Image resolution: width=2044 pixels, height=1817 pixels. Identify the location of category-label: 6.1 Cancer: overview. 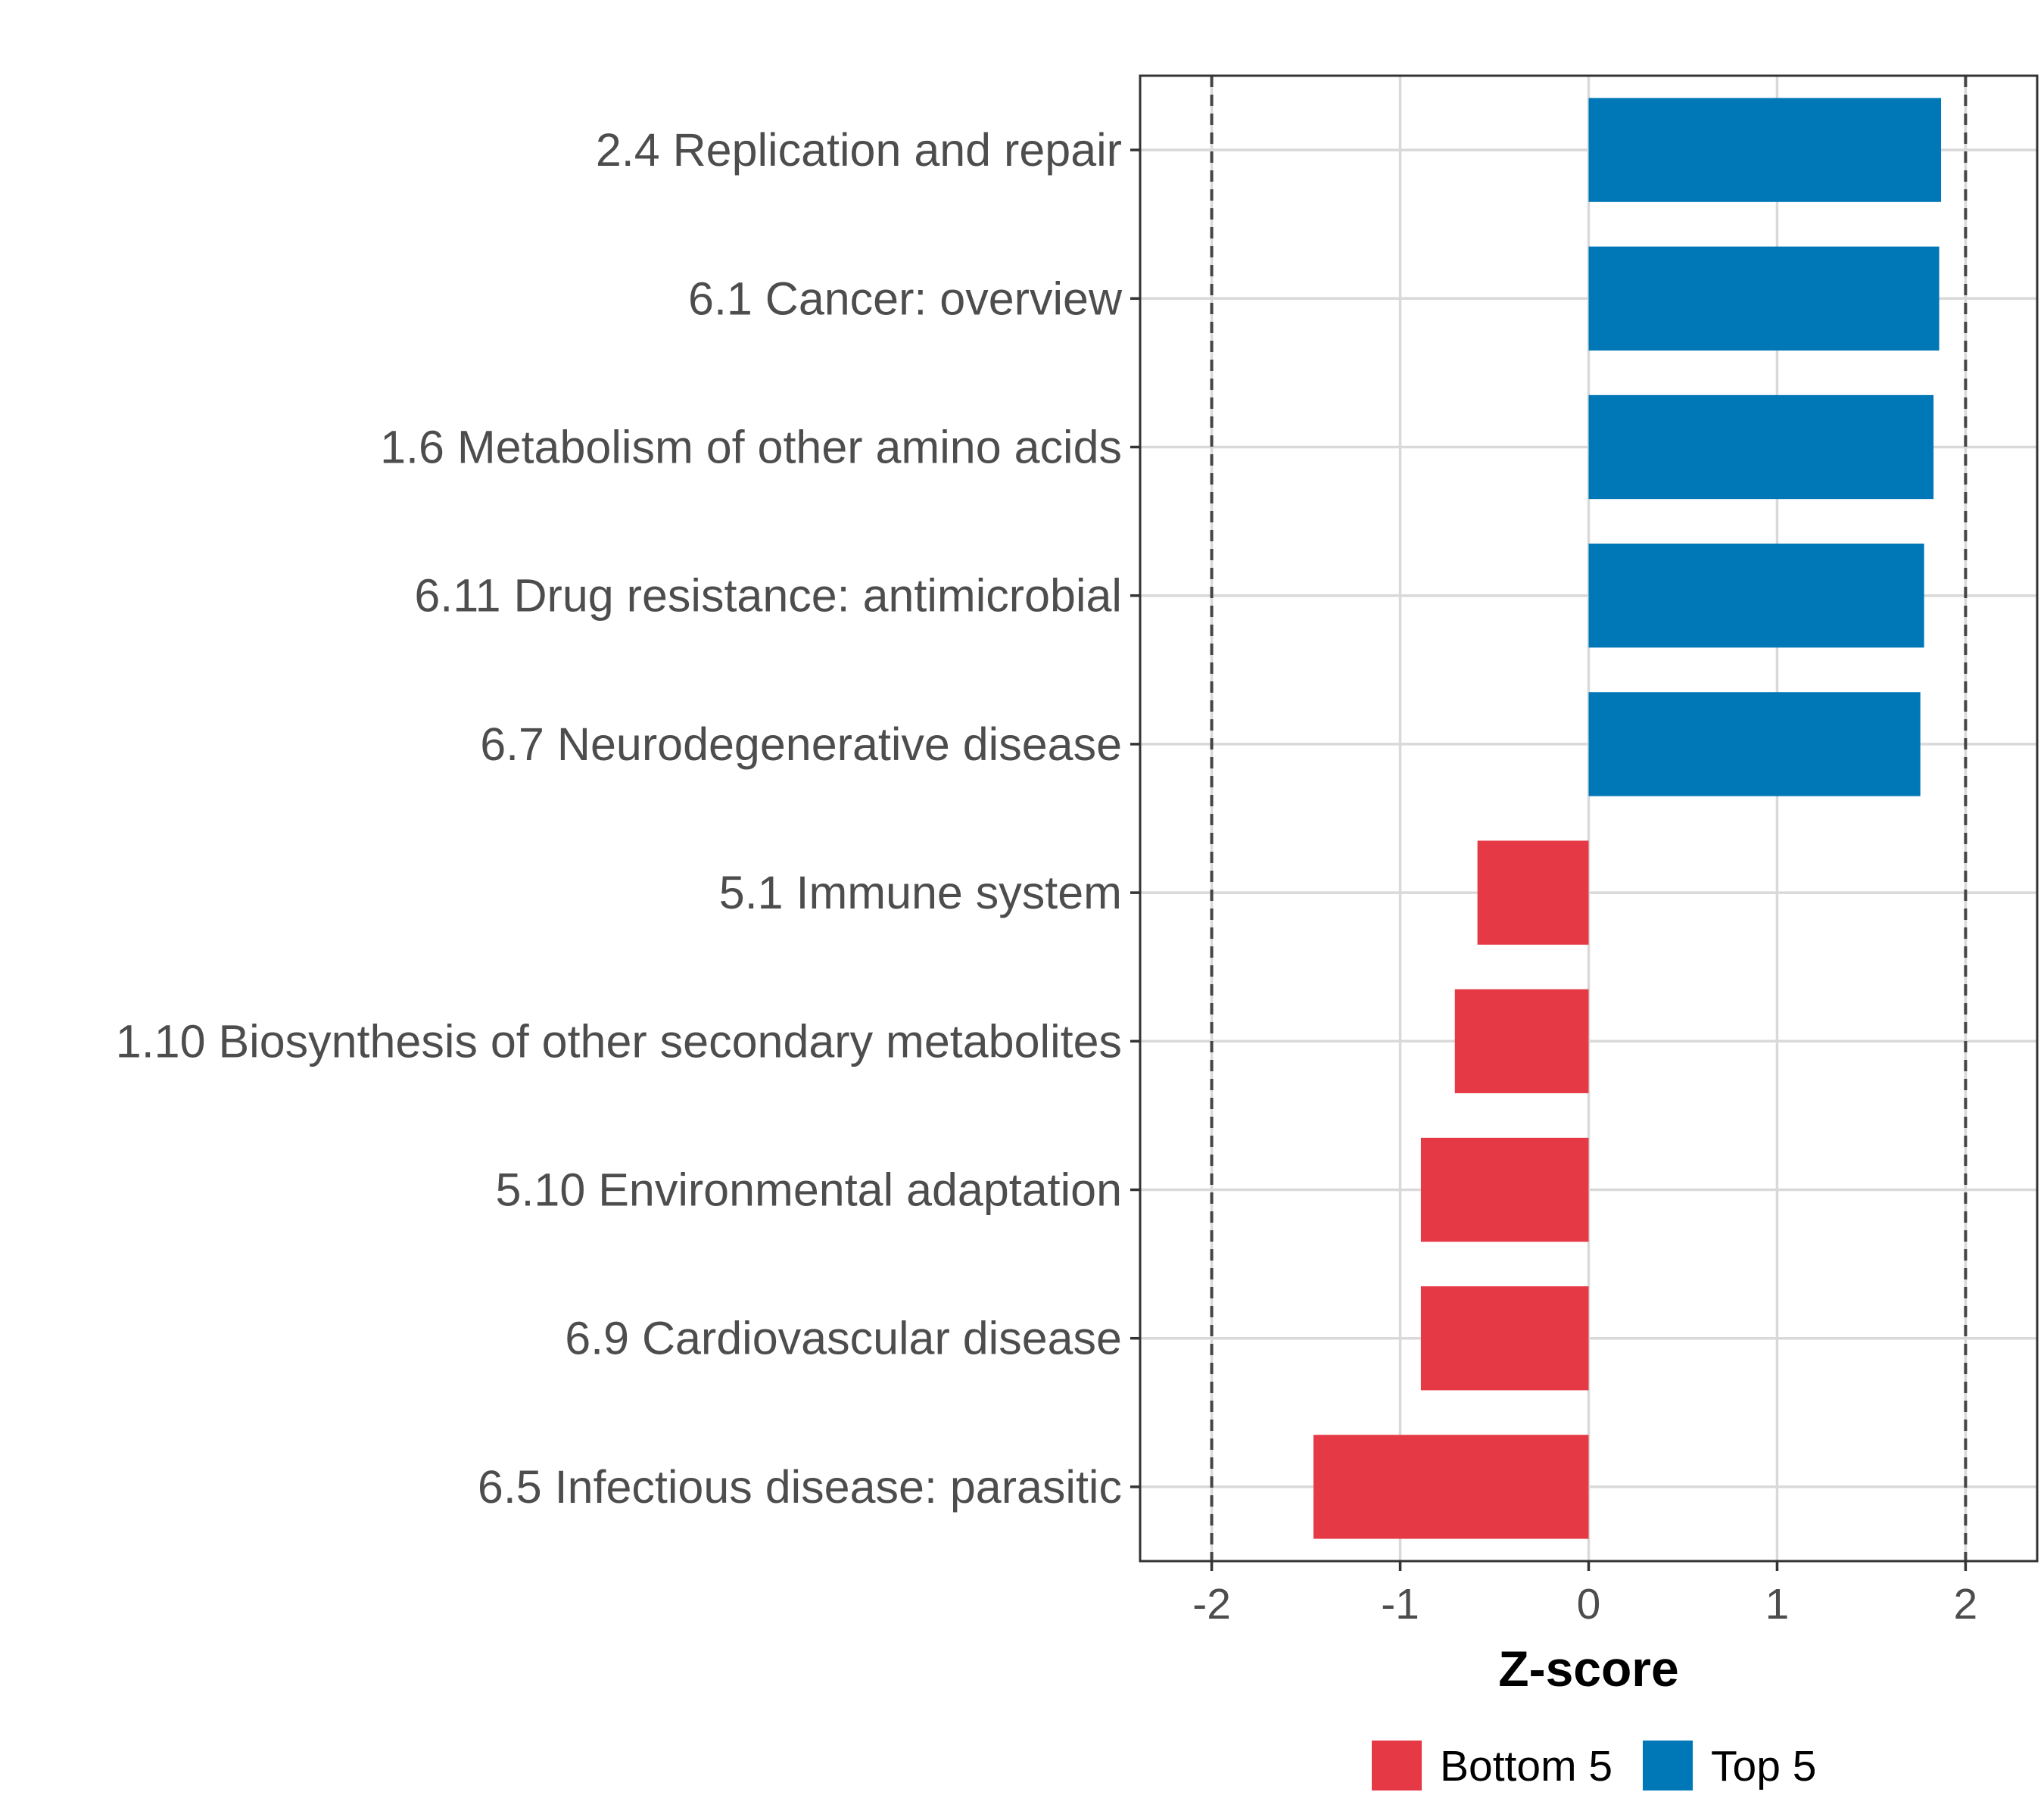
(905, 298).